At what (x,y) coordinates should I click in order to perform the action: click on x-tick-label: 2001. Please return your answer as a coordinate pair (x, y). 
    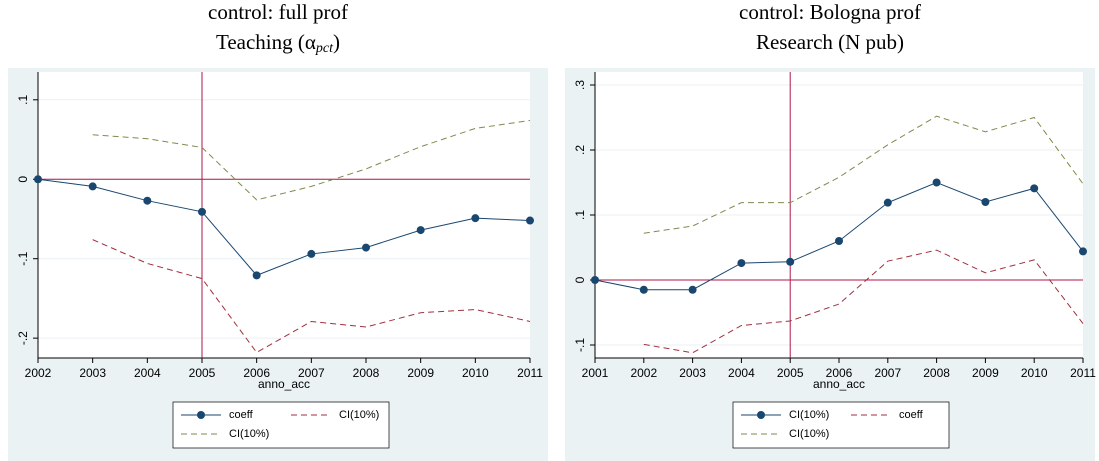
    Looking at the image, I should click on (595, 373).